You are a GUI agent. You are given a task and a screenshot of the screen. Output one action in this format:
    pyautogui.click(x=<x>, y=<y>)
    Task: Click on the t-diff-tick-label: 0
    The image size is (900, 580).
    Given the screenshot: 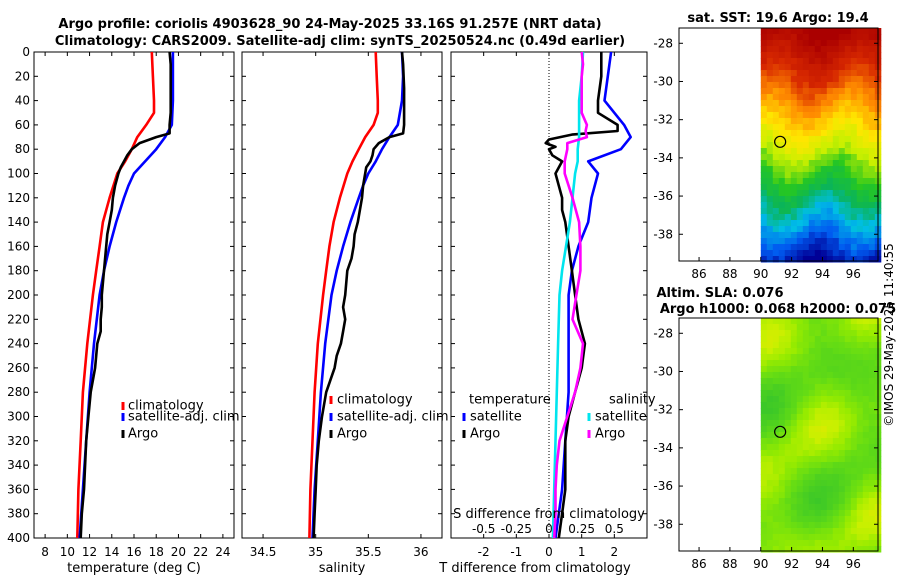 What is the action you would take?
    pyautogui.click(x=549, y=552)
    